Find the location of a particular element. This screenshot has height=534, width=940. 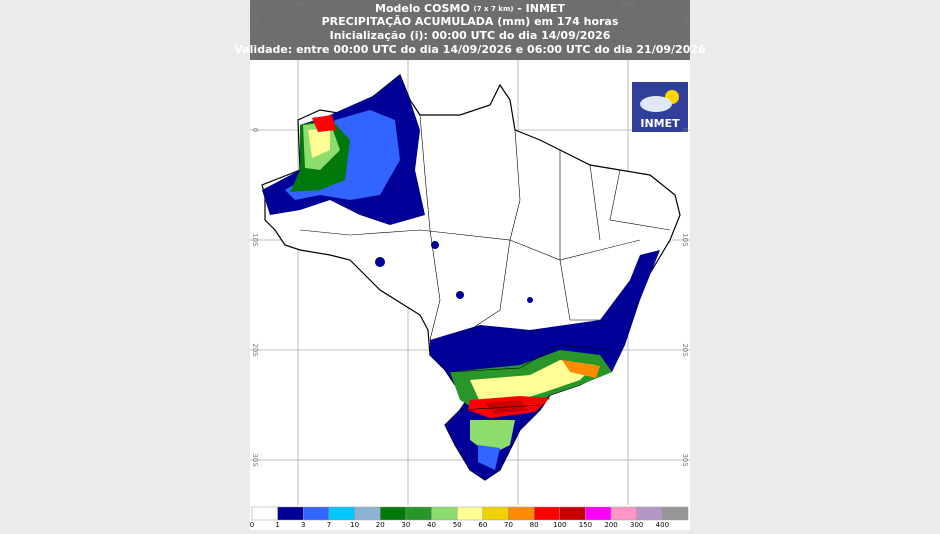

legend-label: 20 is located at coordinates (380, 525).